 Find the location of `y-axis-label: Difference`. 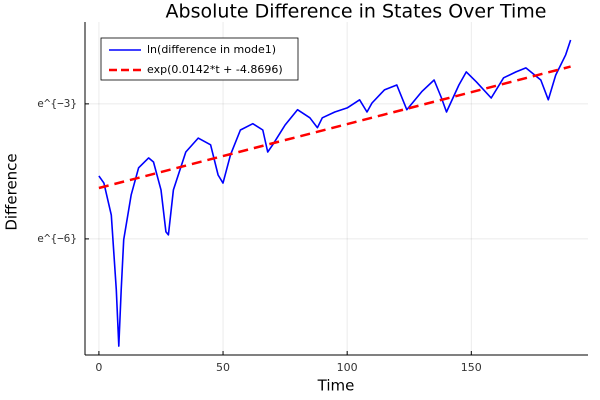

y-axis-label: Difference is located at coordinates (12, 191).